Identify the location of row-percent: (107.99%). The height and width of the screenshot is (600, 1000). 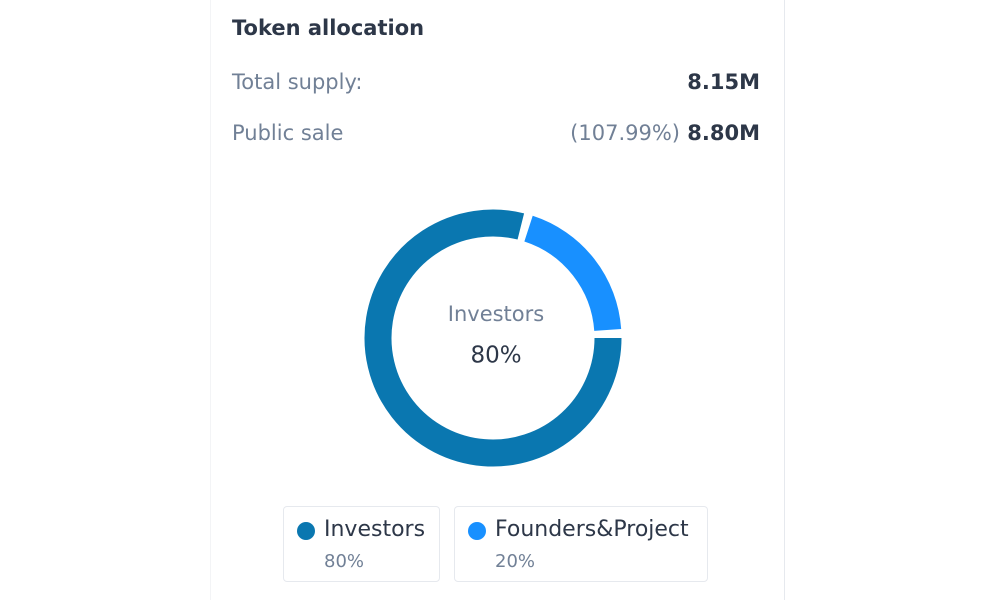
(625, 133).